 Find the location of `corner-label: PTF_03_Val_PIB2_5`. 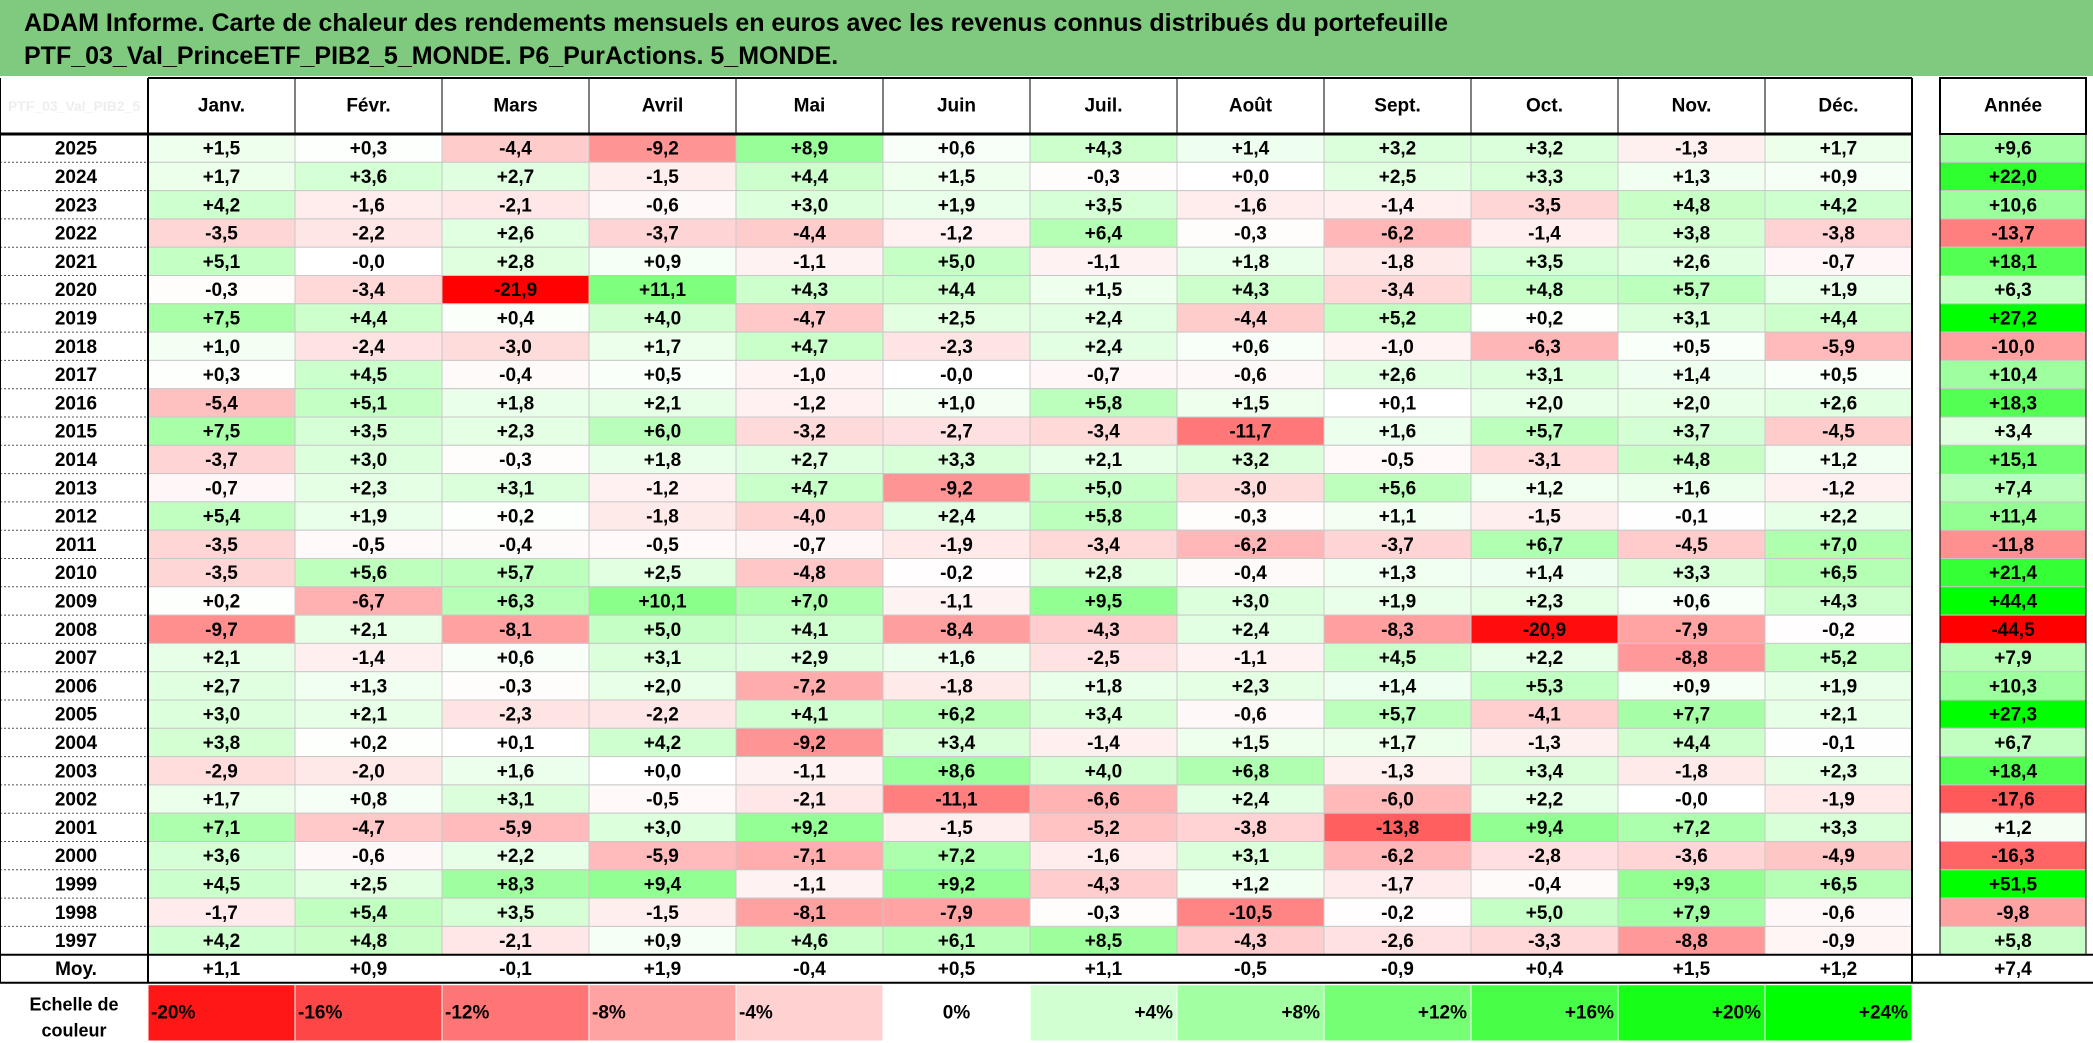

corner-label: PTF_03_Val_PIB2_5 is located at coordinates (74, 106).